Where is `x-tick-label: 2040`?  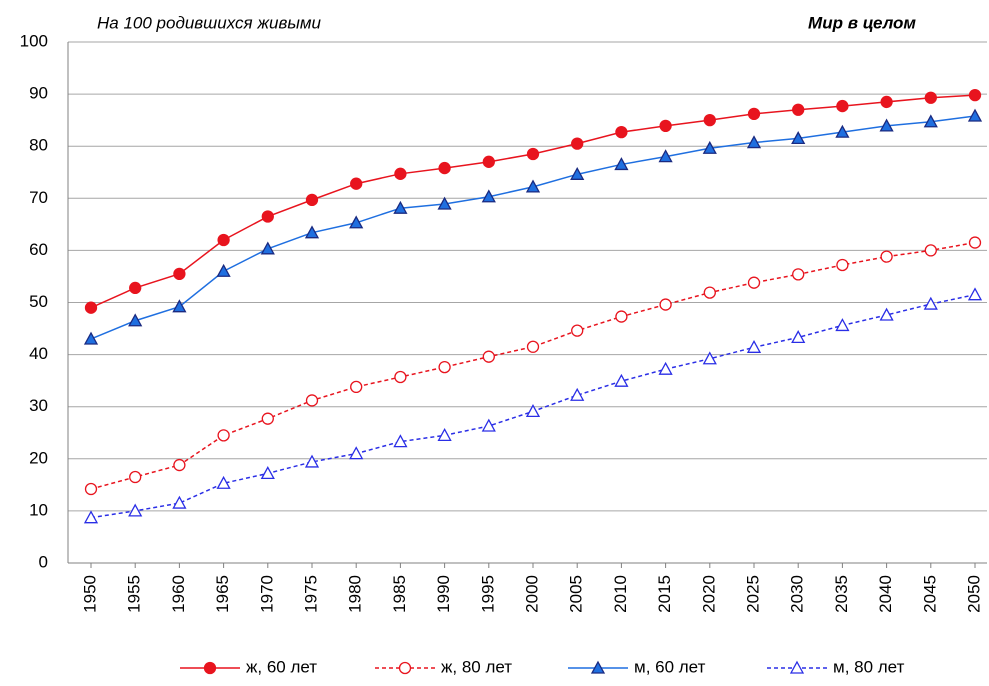
x-tick-label: 2040 is located at coordinates (885, 594).